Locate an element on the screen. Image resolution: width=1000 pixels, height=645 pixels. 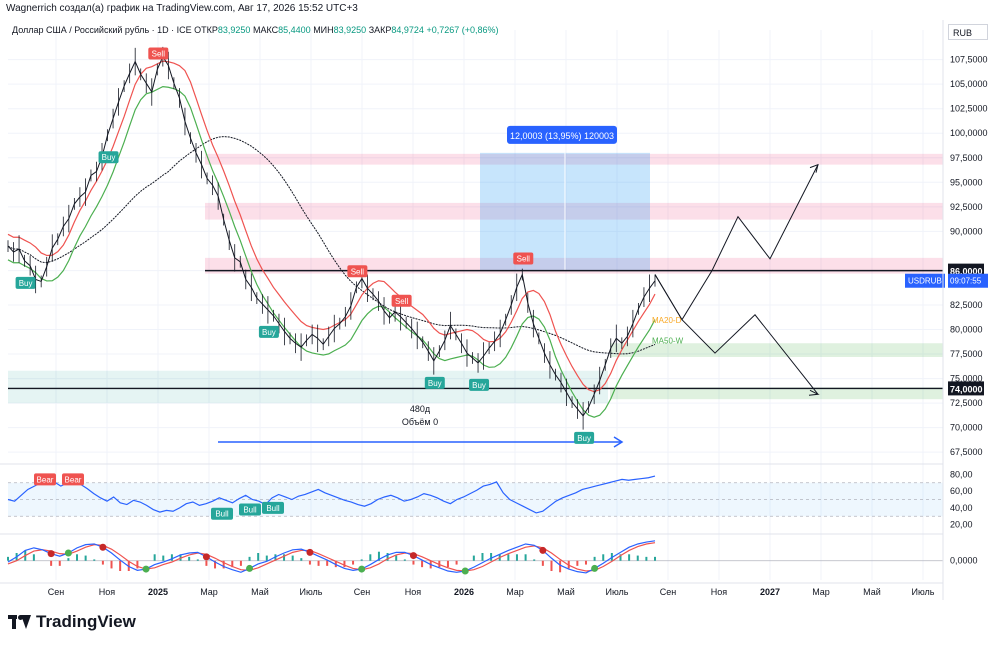
y-tick-label: 90,0000 is located at coordinates (966, 231).